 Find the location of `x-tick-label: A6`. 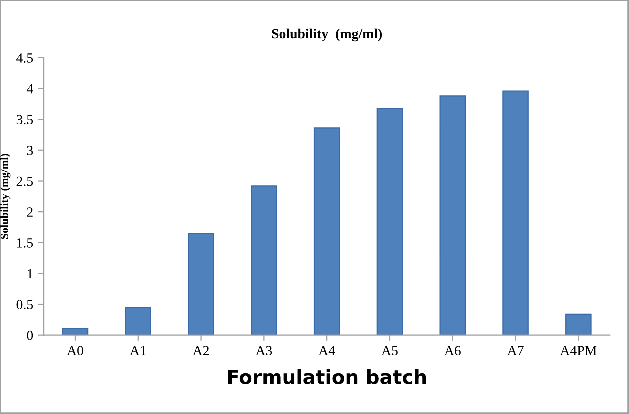

x-tick-label: A6 is located at coordinates (452, 351).